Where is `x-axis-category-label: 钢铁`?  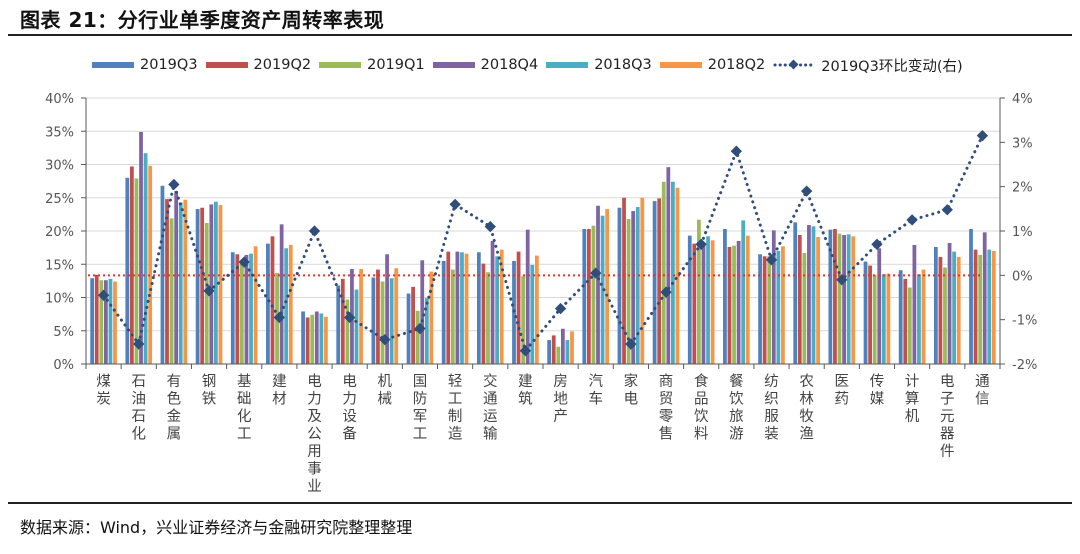
x-axis-category-label: 钢铁 is located at coordinates (209, 390).